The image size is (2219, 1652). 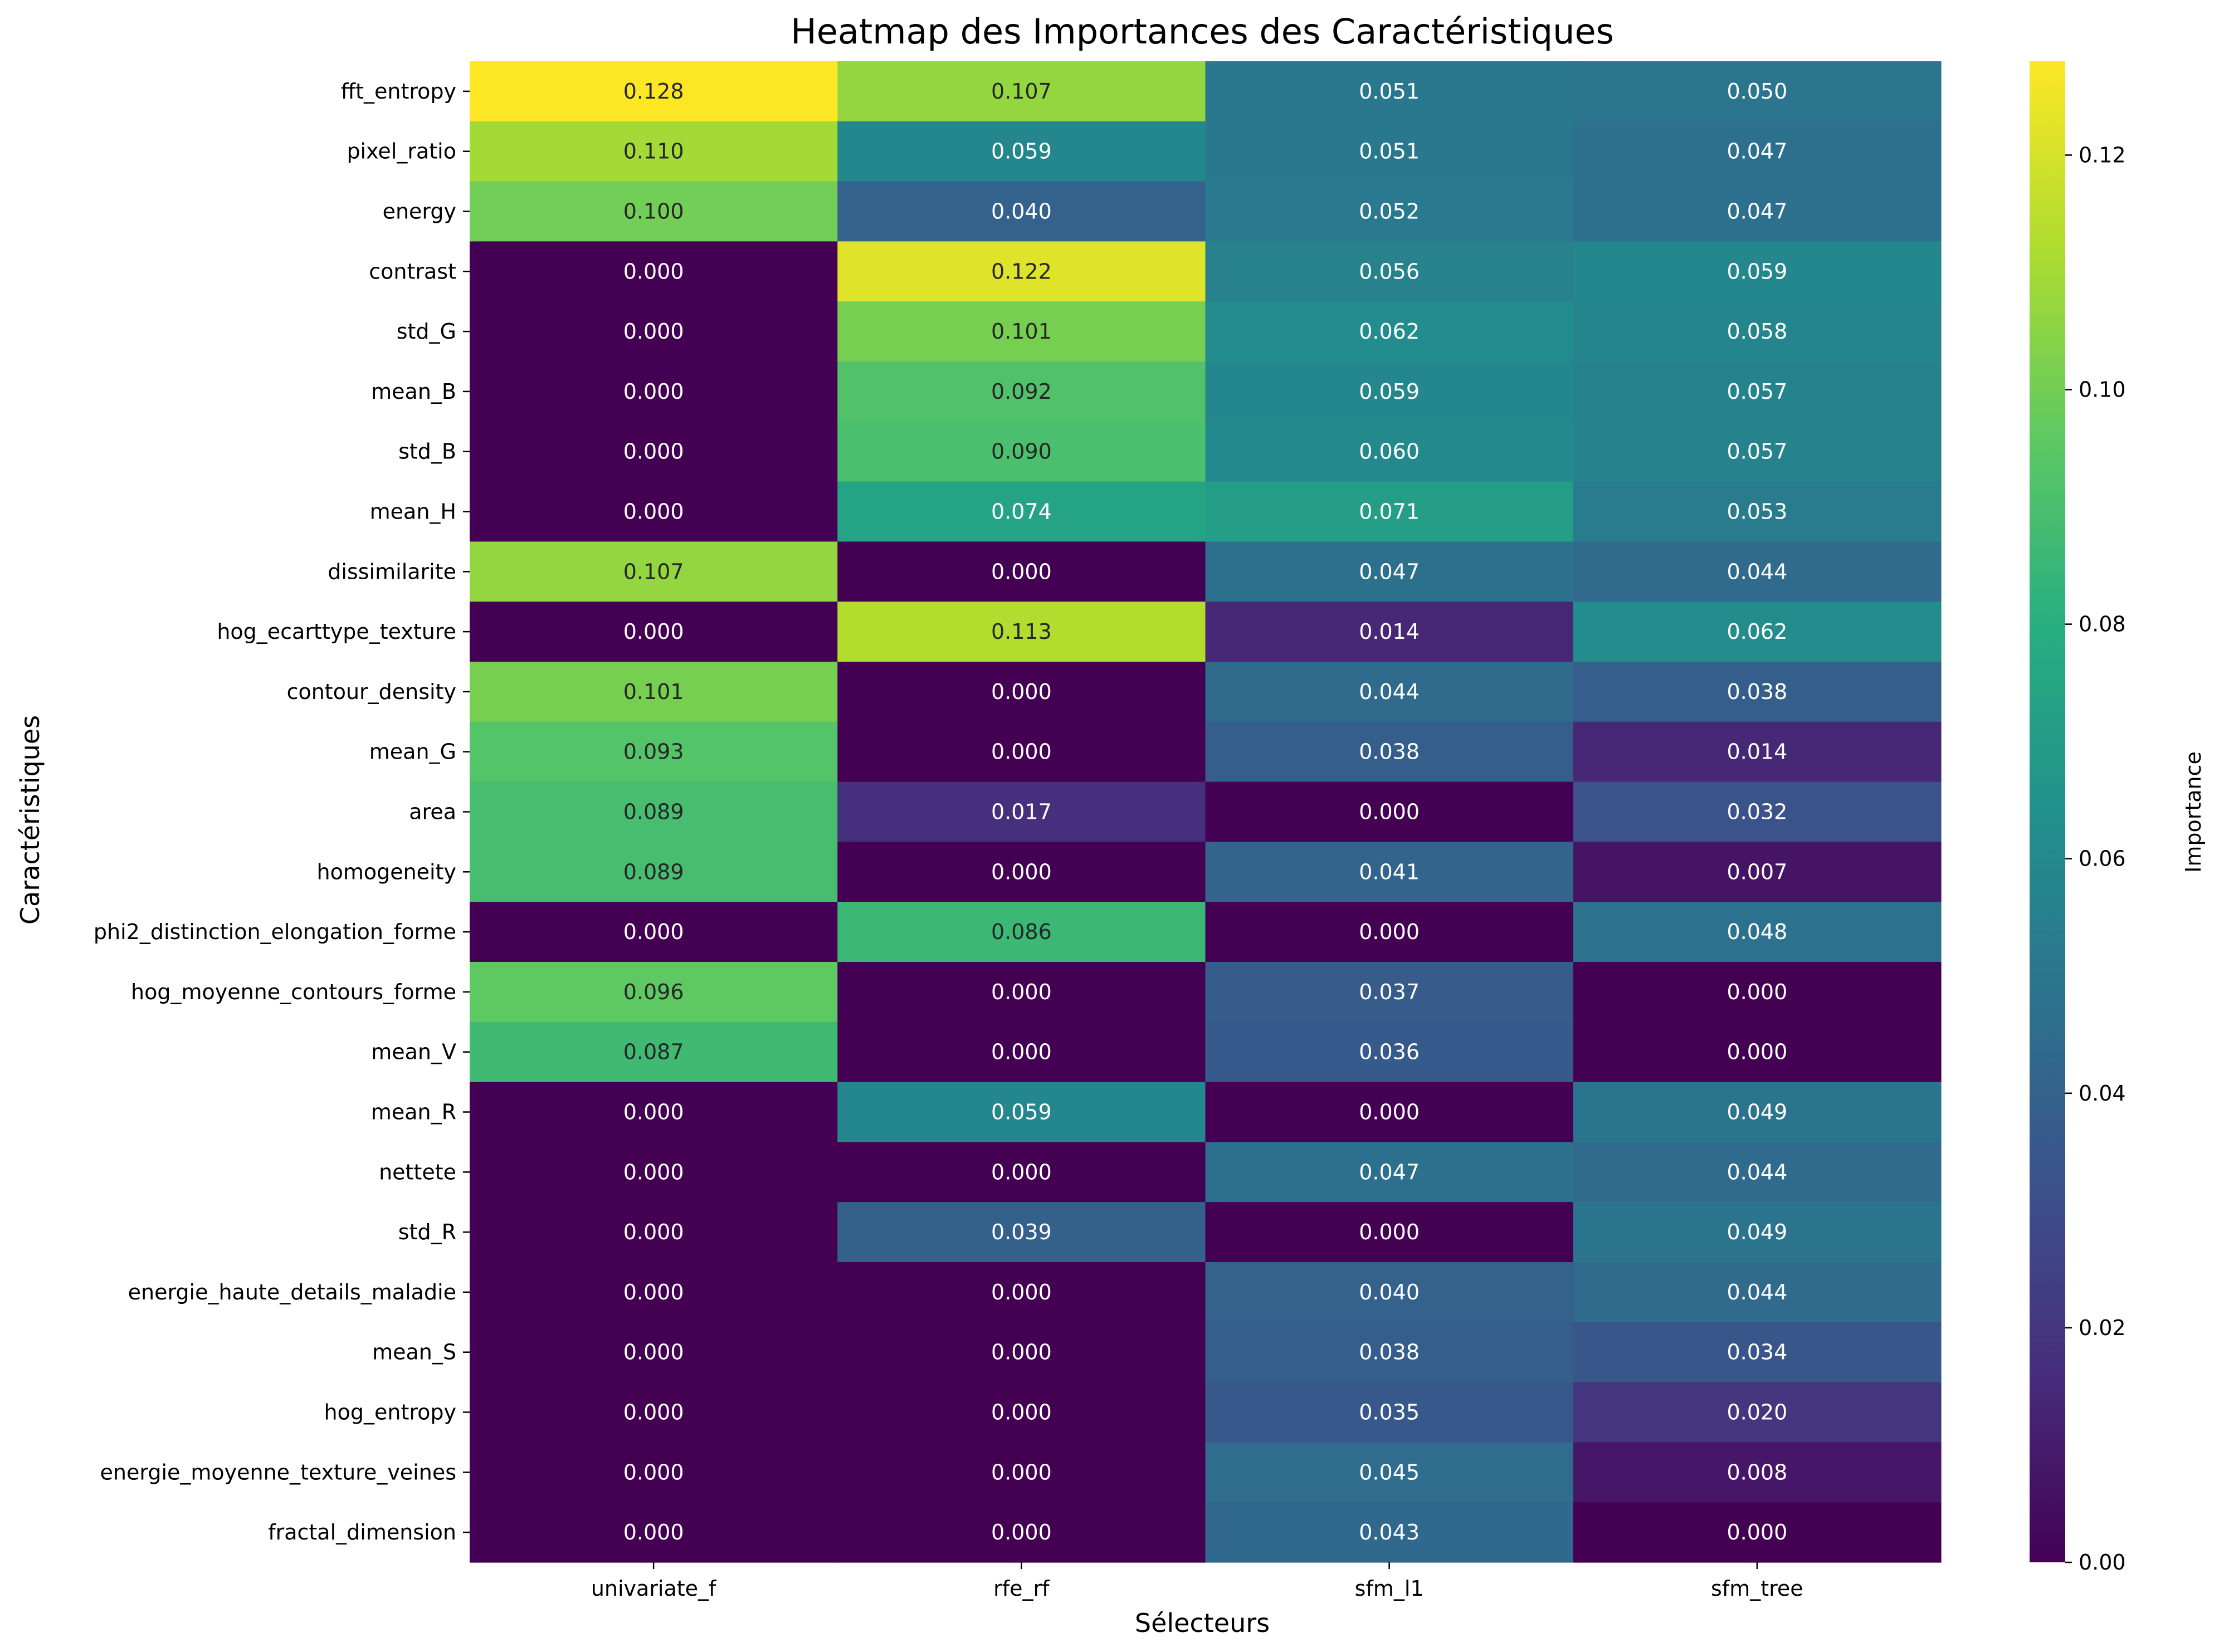 What do you see at coordinates (2047, 811) in the screenshot?
I see `colorbar` at bounding box center [2047, 811].